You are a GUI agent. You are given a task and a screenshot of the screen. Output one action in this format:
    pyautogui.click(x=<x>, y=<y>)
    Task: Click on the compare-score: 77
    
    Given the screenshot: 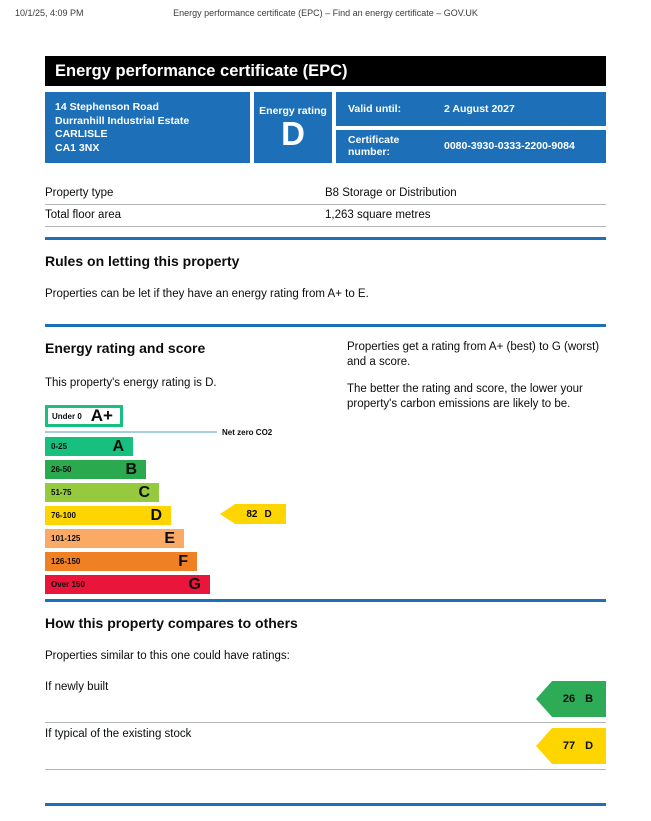 What is the action you would take?
    pyautogui.click(x=569, y=746)
    